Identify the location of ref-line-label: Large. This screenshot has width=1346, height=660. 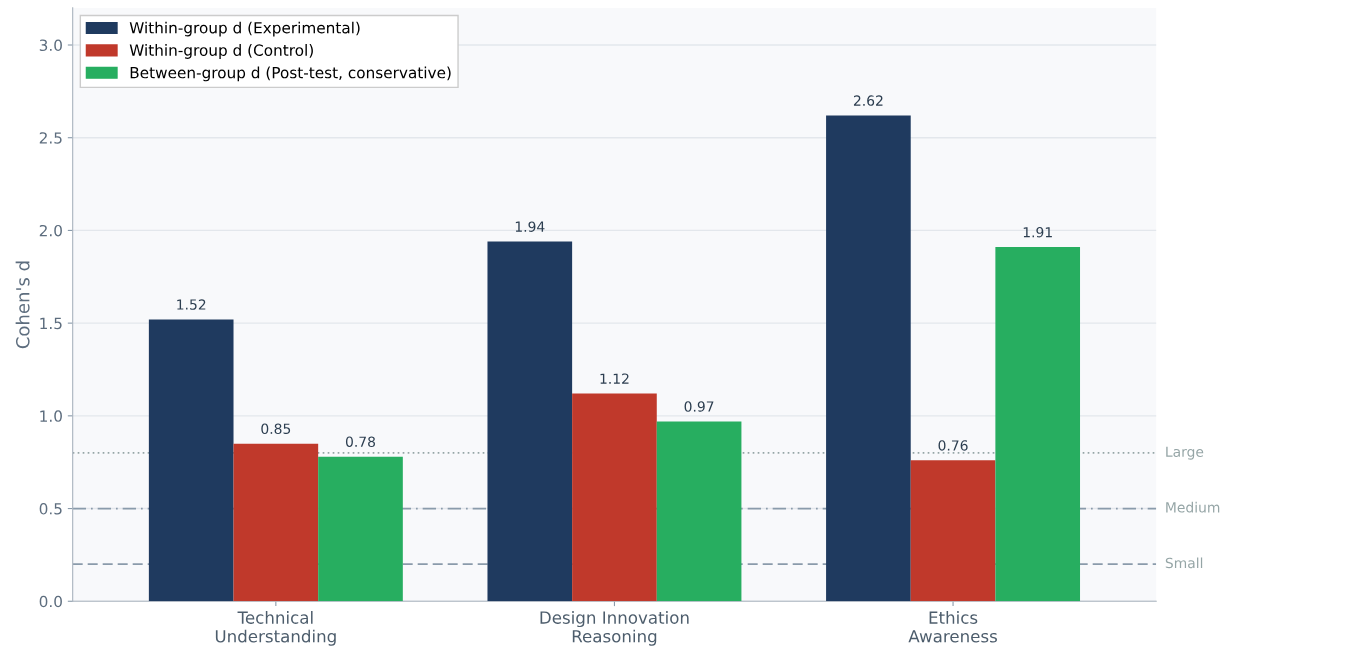
(1185, 453).